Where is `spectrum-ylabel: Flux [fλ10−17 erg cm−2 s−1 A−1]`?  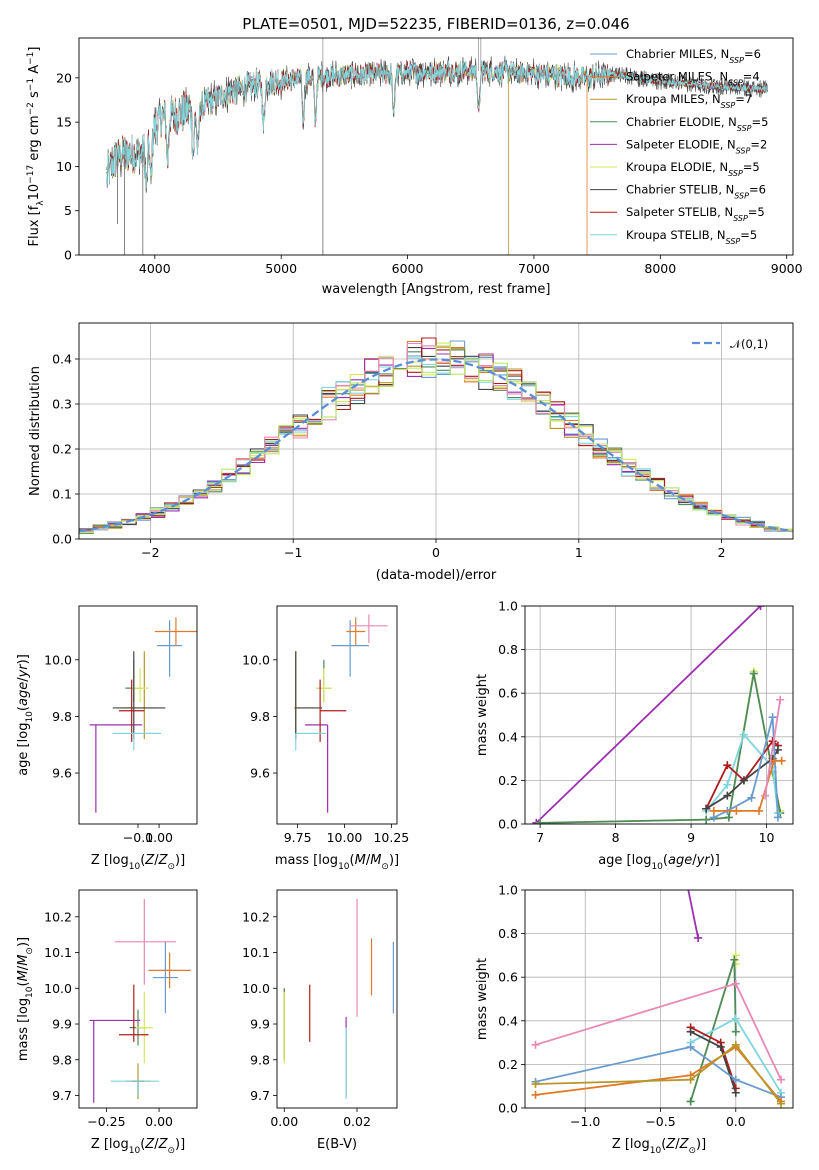
spectrum-ylabel: Flux [fλ10−17 erg cm−2 s−1 A−1] is located at coordinates (36, 147).